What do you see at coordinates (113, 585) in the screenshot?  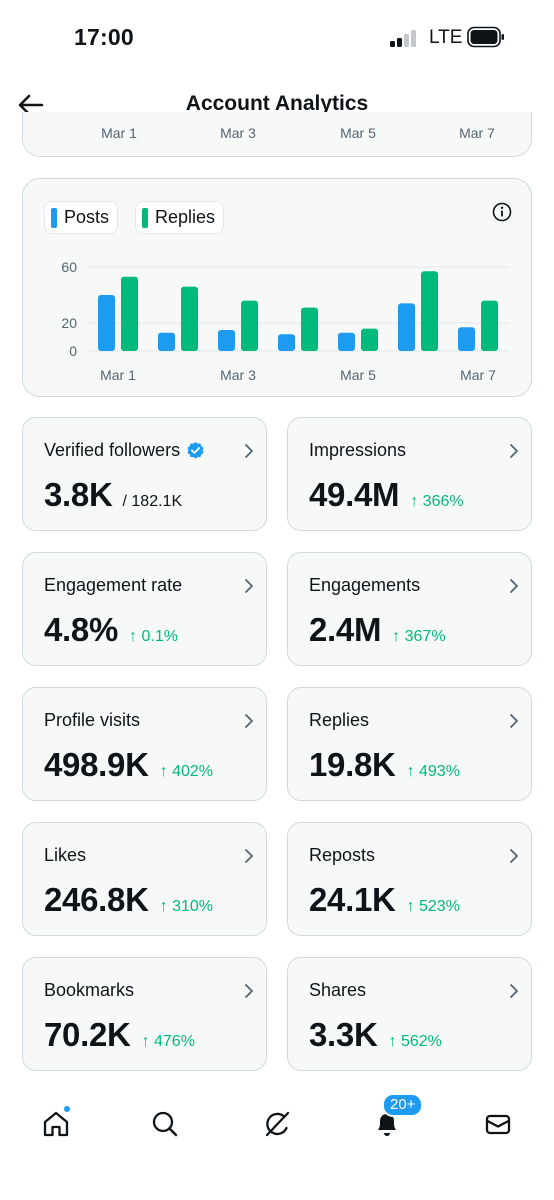 I see `metric-label: Engagement rate` at bounding box center [113, 585].